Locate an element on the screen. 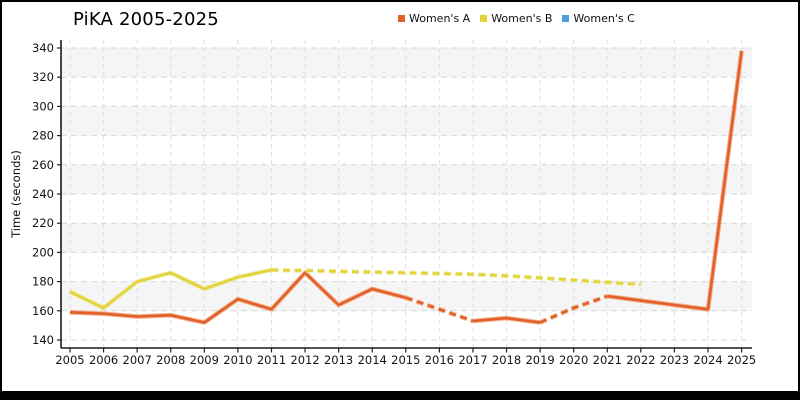 This screenshot has width=800, height=400. svg-text: 2021 is located at coordinates (607, 360).